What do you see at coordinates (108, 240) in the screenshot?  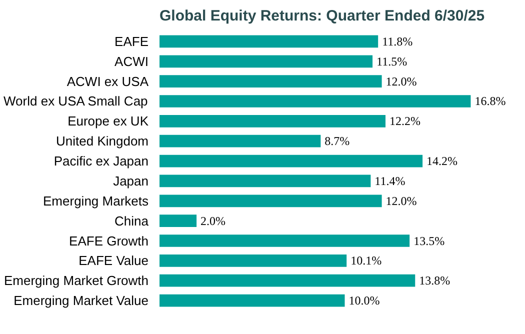 I see `y-tick-label: EAFE Growth` at bounding box center [108, 240].